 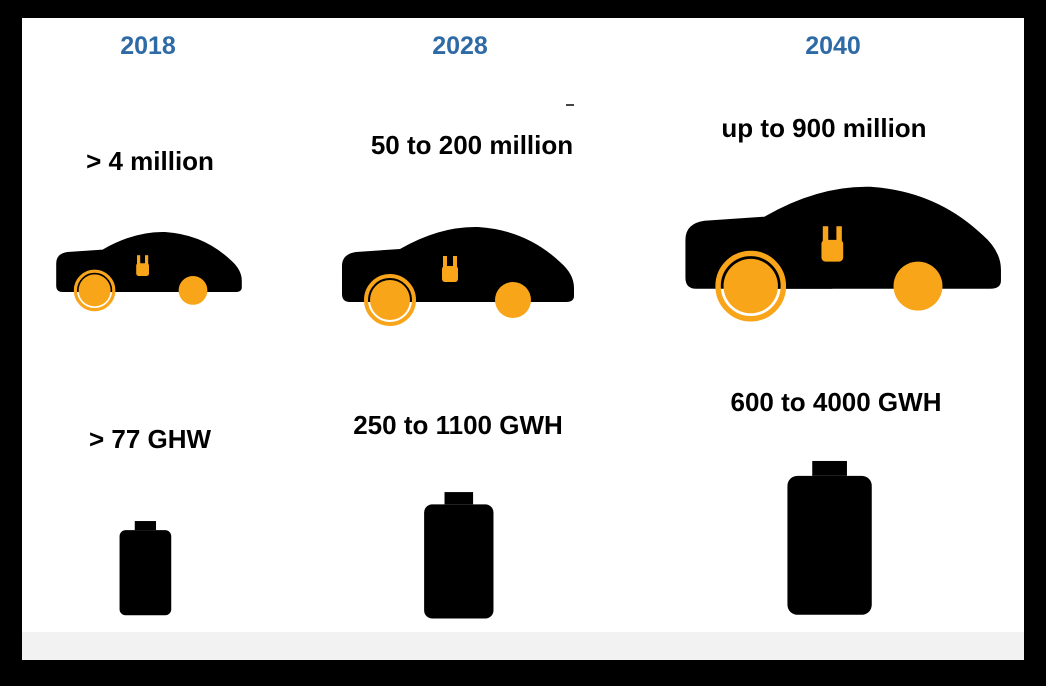 What do you see at coordinates (833, 46) in the screenshot?
I see `year: 2040` at bounding box center [833, 46].